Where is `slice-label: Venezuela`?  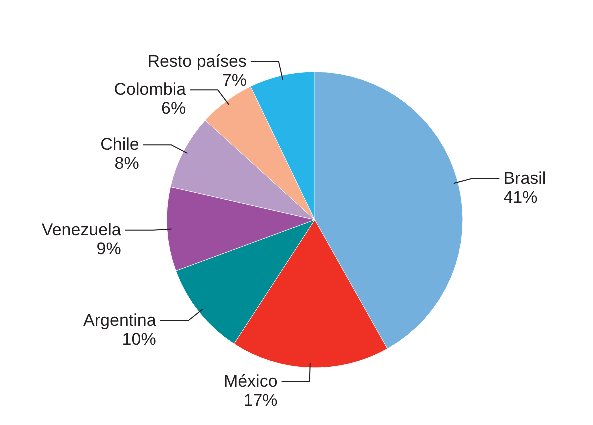 slice-label: Venezuela is located at coordinates (82, 230).